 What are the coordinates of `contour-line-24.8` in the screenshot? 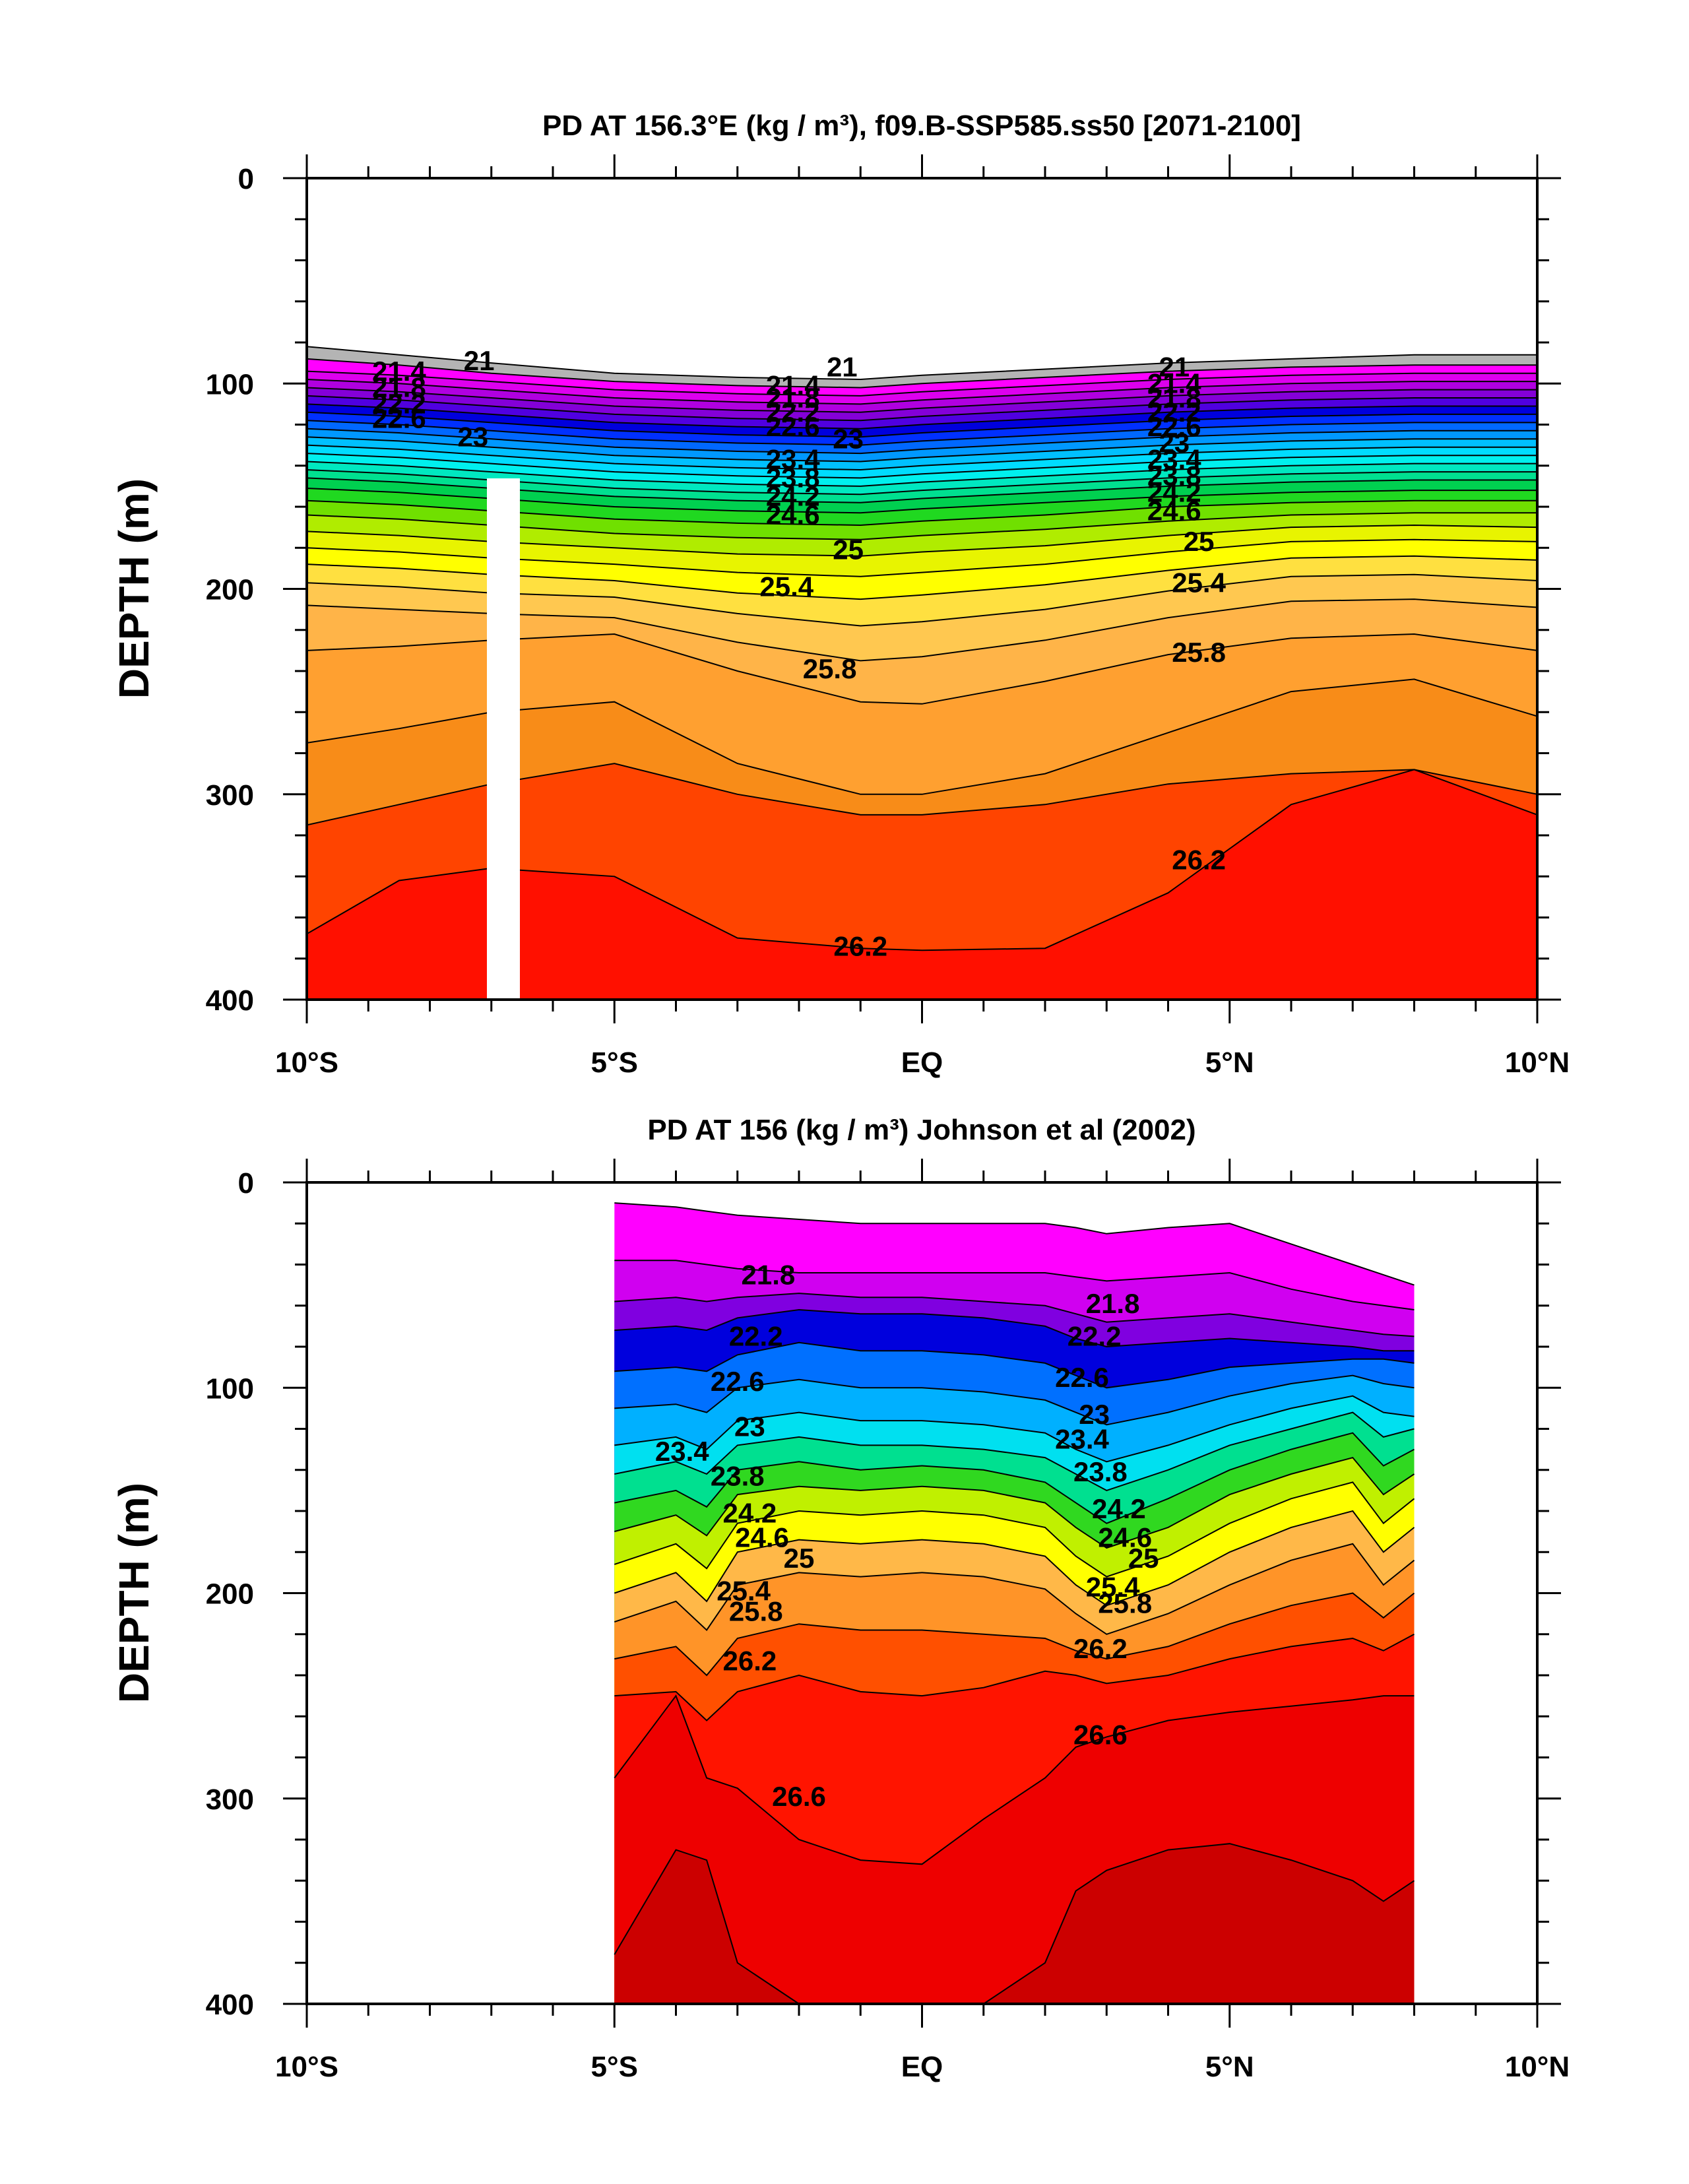 It's located at (922, 540).